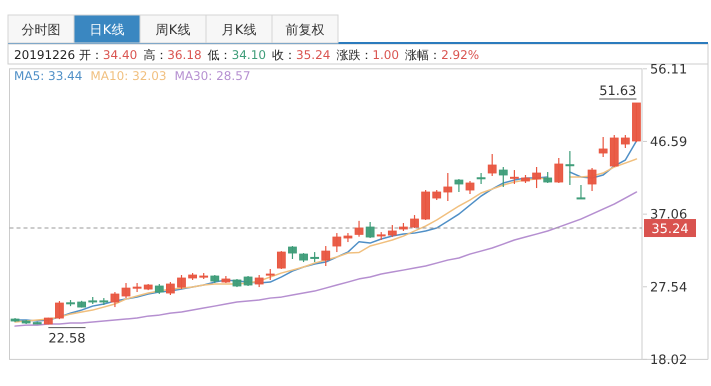  Describe the element at coordinates (669, 70) in the screenshot. I see `y-tick-label: 56.11` at that location.